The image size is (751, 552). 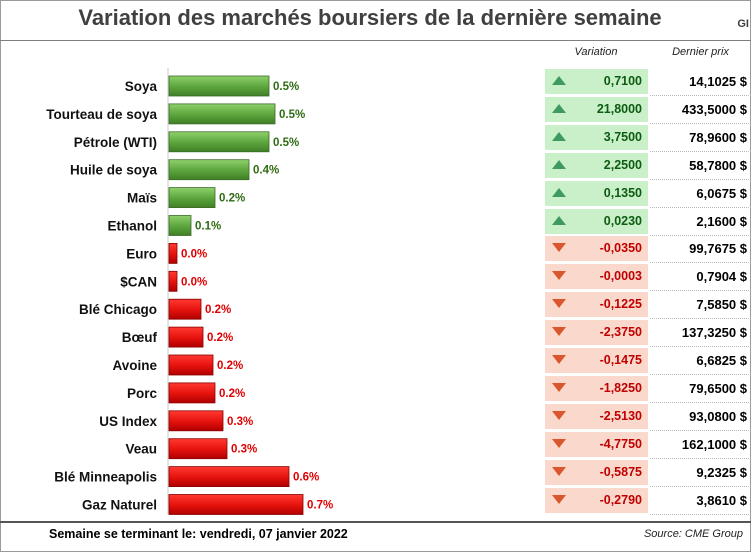 I want to click on category-label: $CAN, so click(x=138, y=281).